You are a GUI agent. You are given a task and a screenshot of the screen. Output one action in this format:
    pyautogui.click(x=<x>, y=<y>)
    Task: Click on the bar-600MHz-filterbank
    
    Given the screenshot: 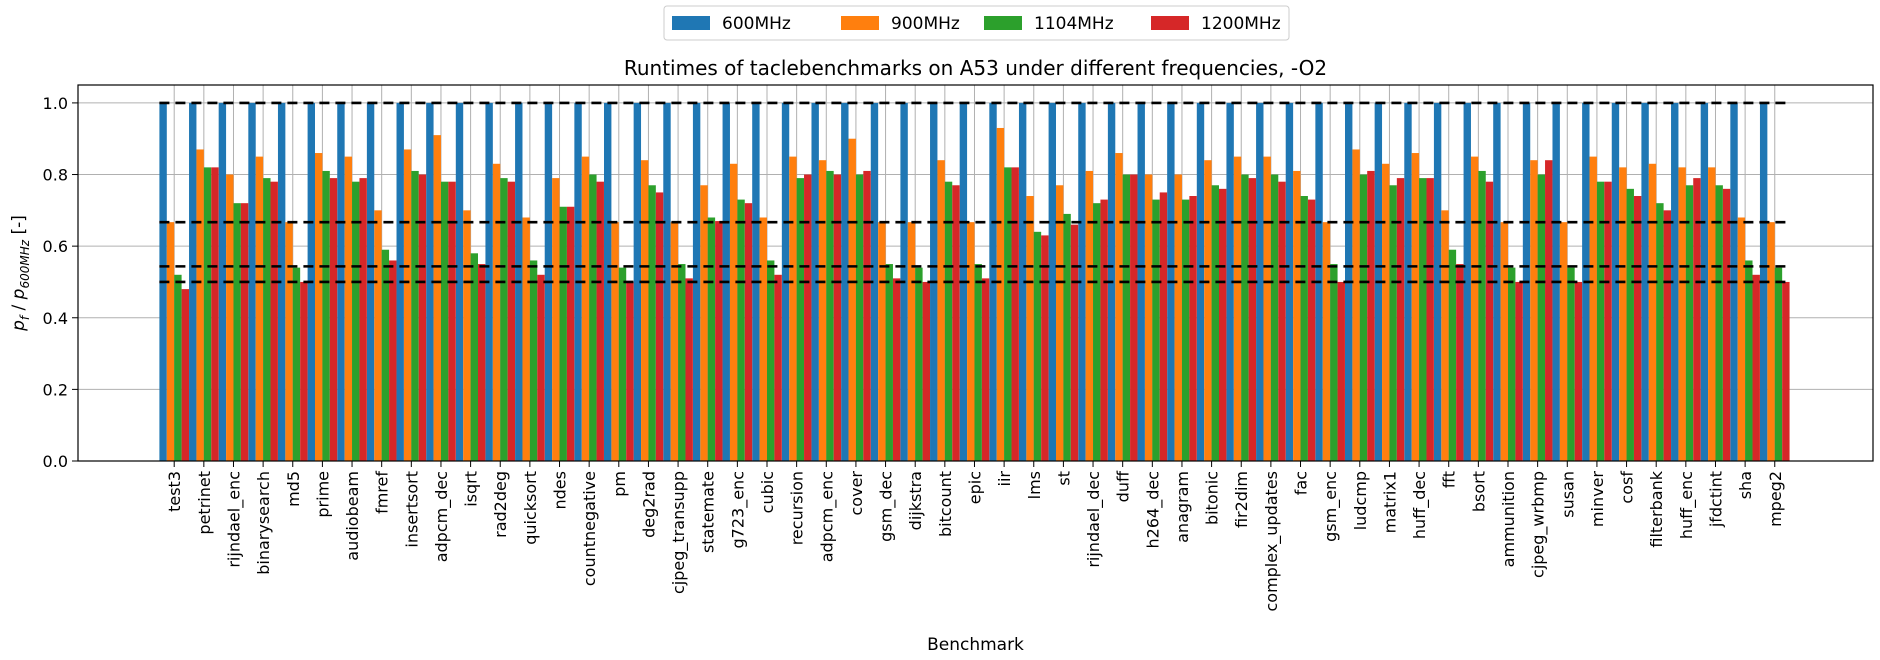 What is the action you would take?
    pyautogui.click(x=1645, y=282)
    